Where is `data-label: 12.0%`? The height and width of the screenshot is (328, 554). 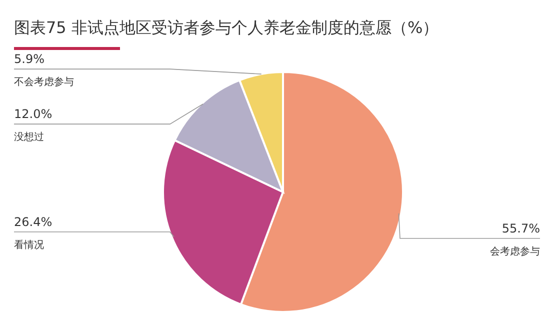 data-label: 12.0% is located at coordinates (33, 114).